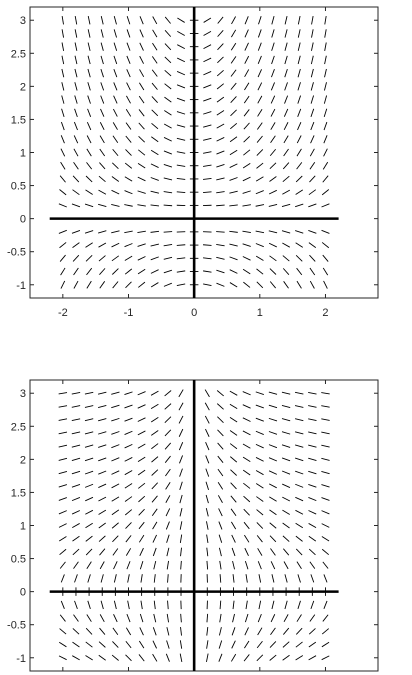 Image resolution: width=412 pixels, height=675 pixels. Describe the element at coordinates (63, 313) in the screenshot. I see `x-tick-label: -2` at that location.